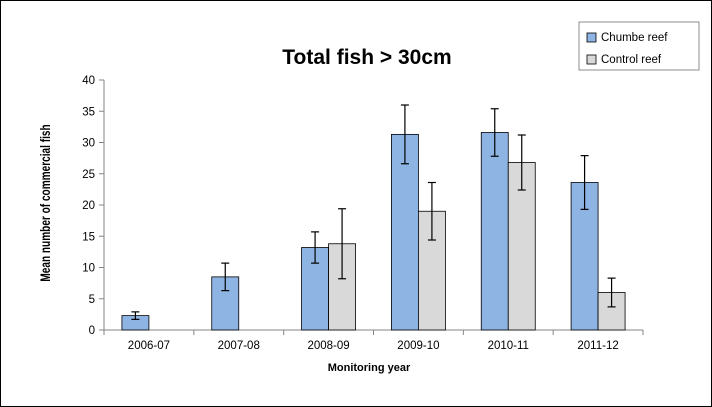 The image size is (712, 407). What do you see at coordinates (149, 346) in the screenshot?
I see `x-tick-label: 2006-07` at bounding box center [149, 346].